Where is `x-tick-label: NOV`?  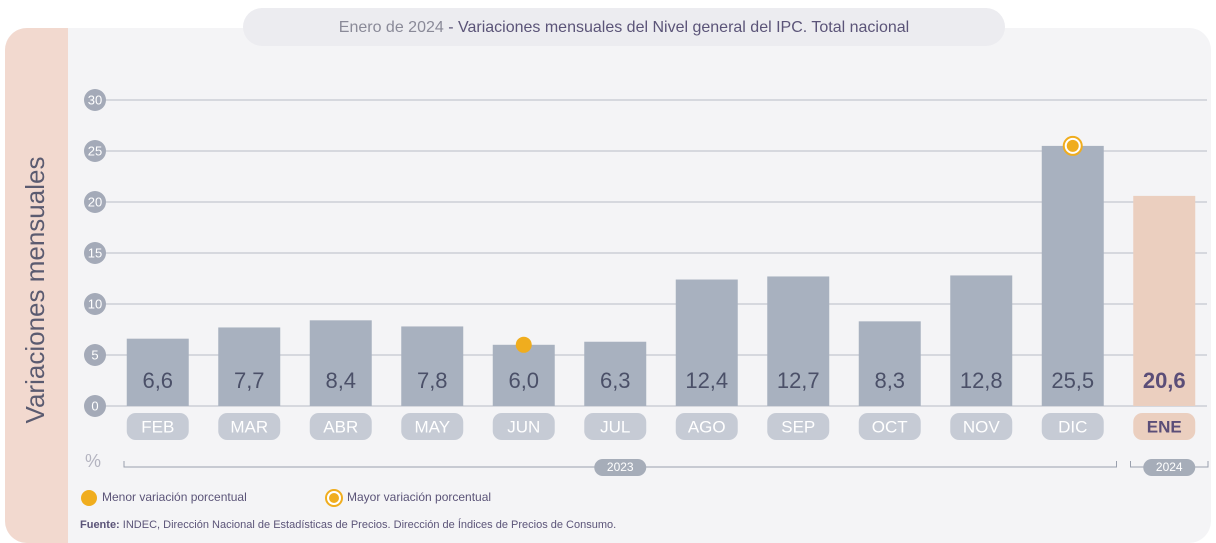
x-tick-label: NOV is located at coordinates (982, 426).